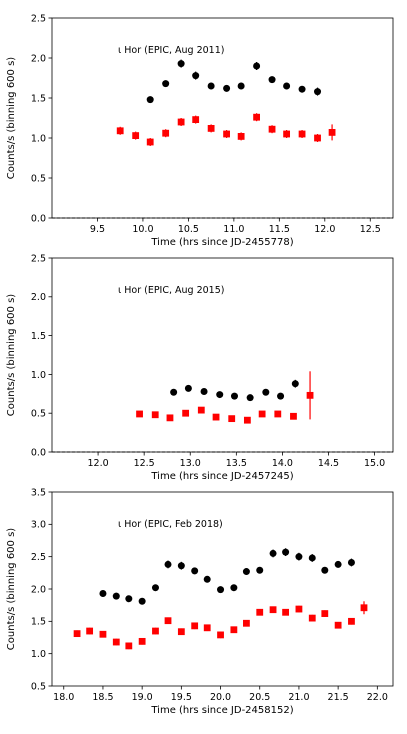 The image size is (407, 734). I want to click on y-tick-label: 3.0, so click(38, 525).